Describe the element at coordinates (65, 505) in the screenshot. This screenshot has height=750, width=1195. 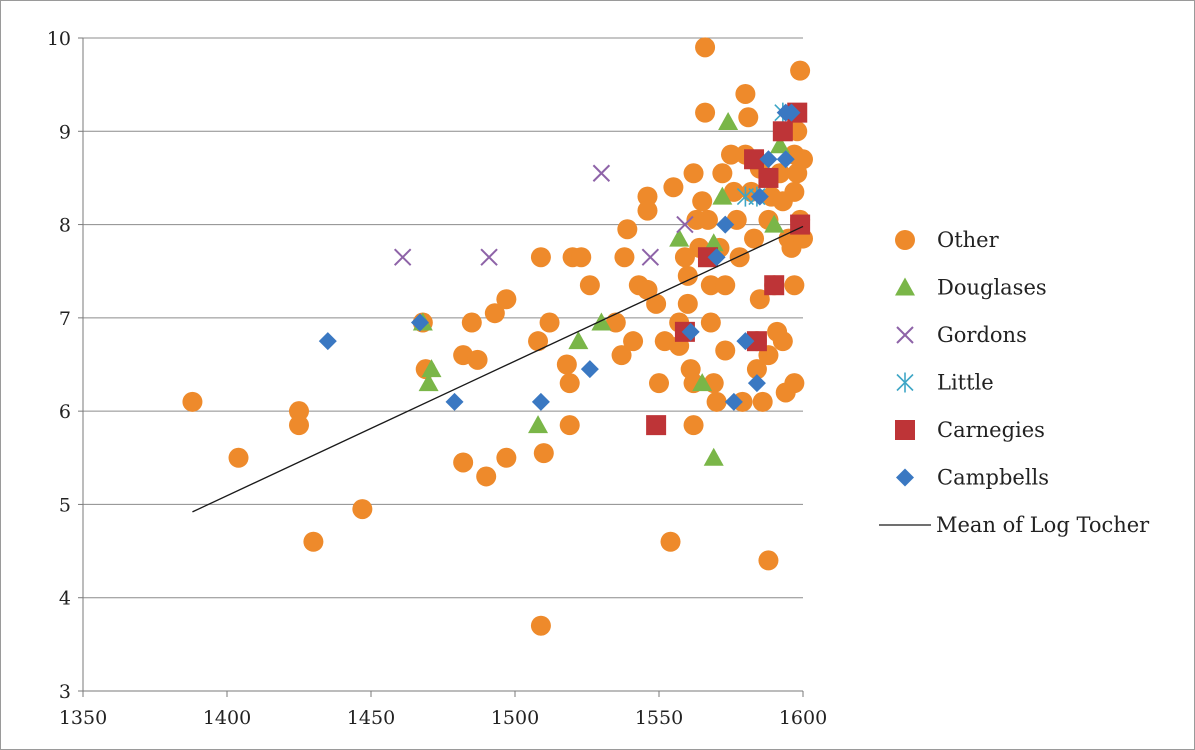
I see `y-tick-label: 5` at that location.